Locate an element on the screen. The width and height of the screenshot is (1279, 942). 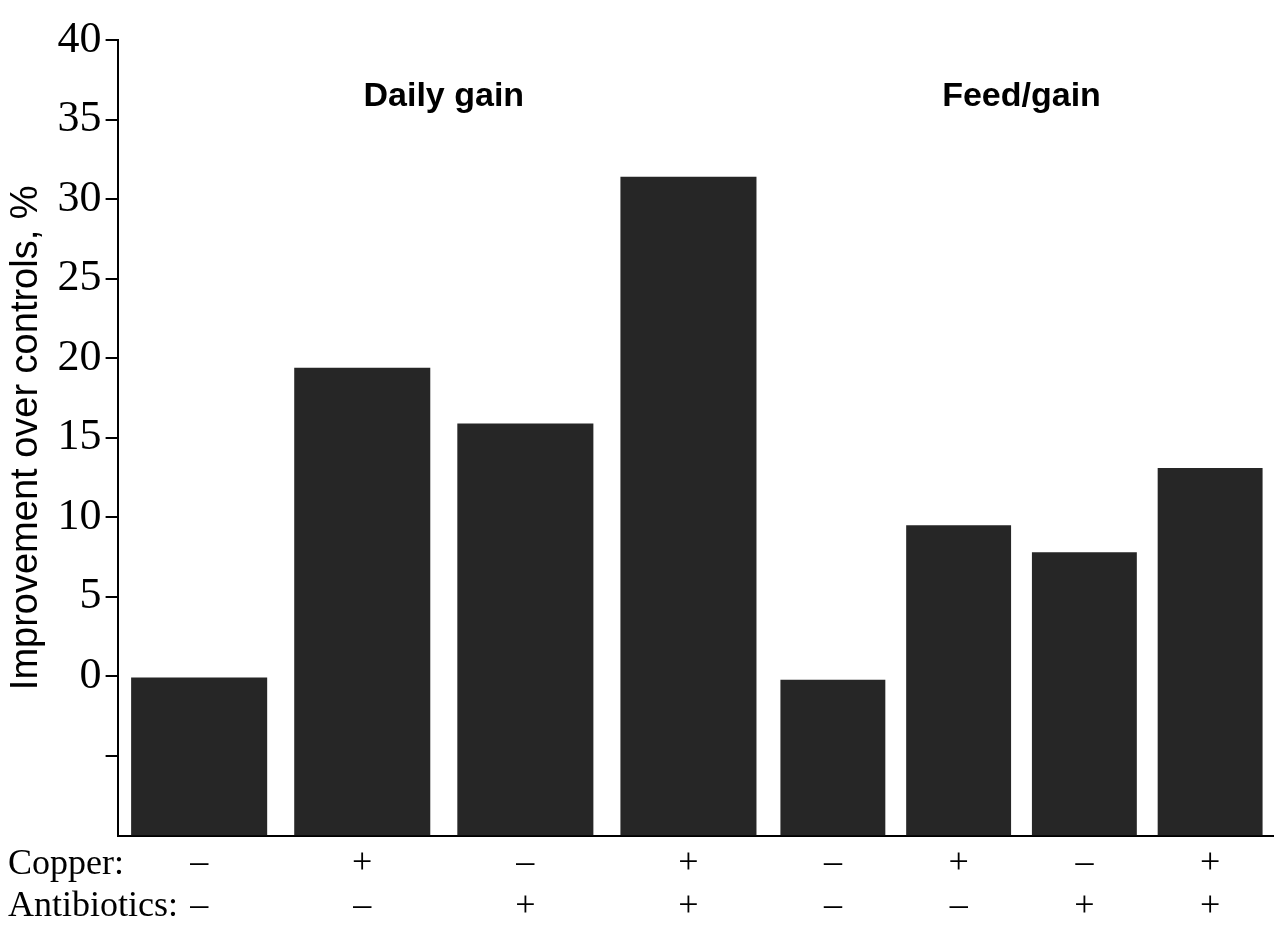
y-tick-label: 10 is located at coordinates (79, 514).